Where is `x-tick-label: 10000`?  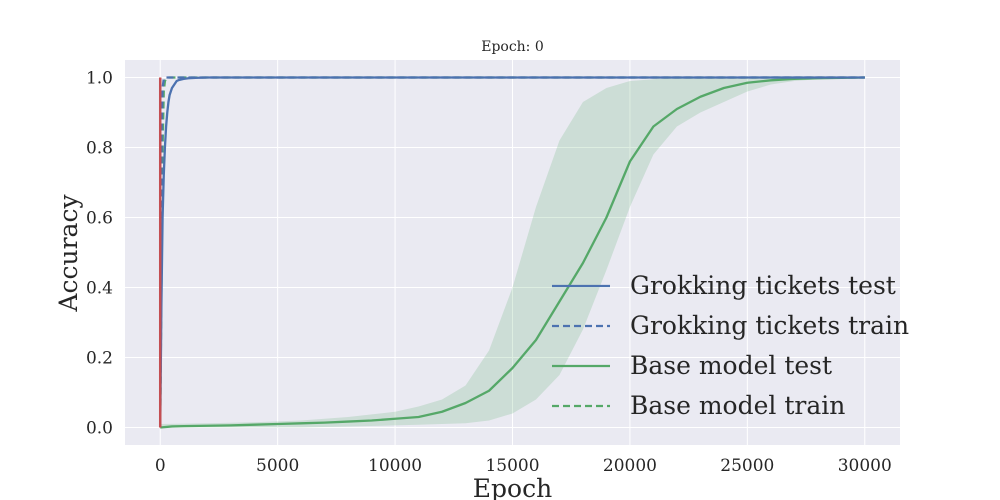 x-tick-label: 10000 is located at coordinates (395, 466).